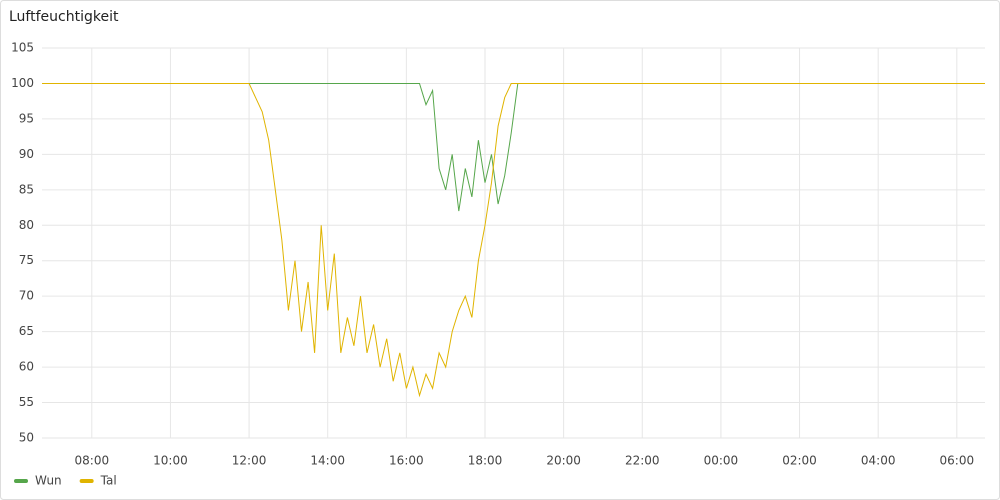 The height and width of the screenshot is (500, 1000). Describe the element at coordinates (26, 331) in the screenshot. I see `y-tick-label: 65` at that location.